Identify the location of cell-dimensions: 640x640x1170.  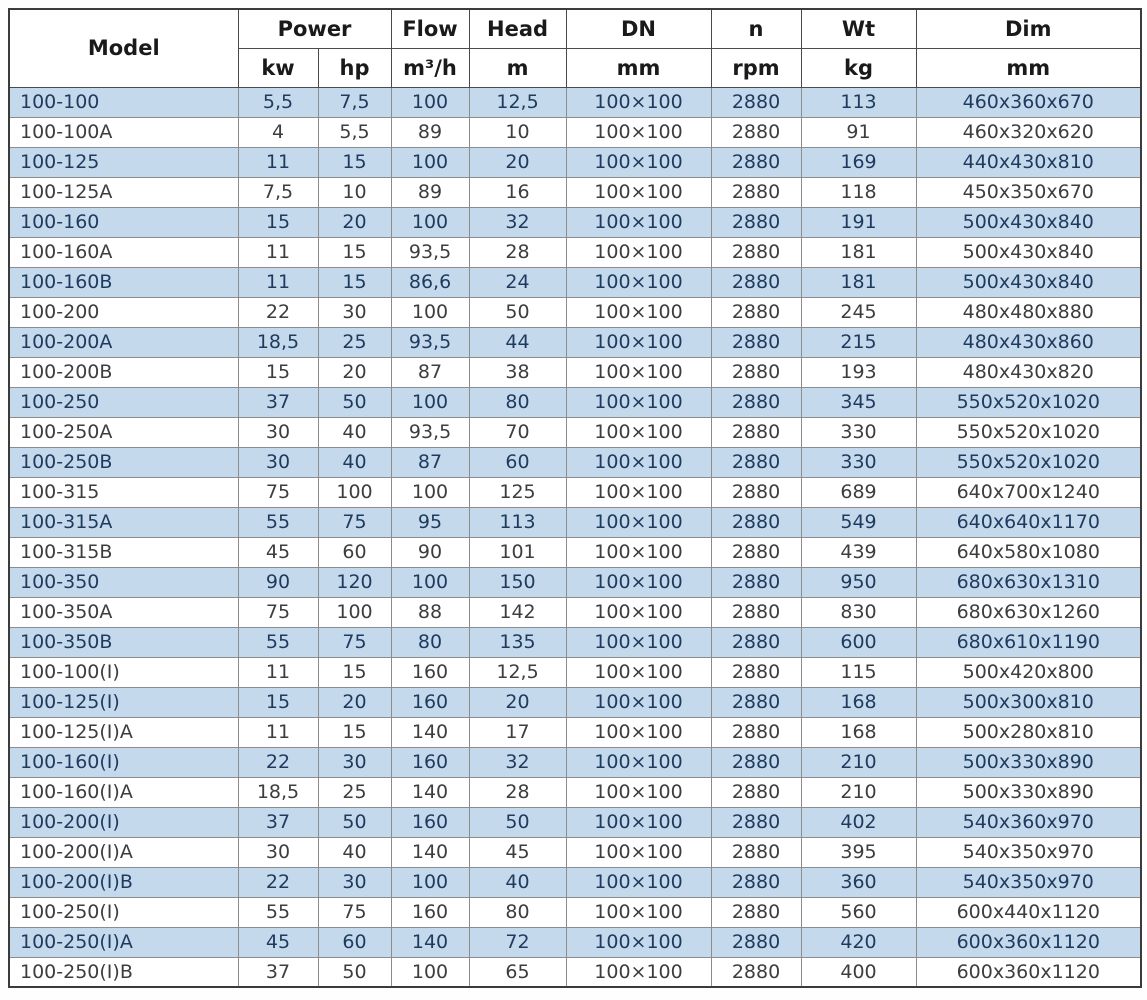
(1028, 522).